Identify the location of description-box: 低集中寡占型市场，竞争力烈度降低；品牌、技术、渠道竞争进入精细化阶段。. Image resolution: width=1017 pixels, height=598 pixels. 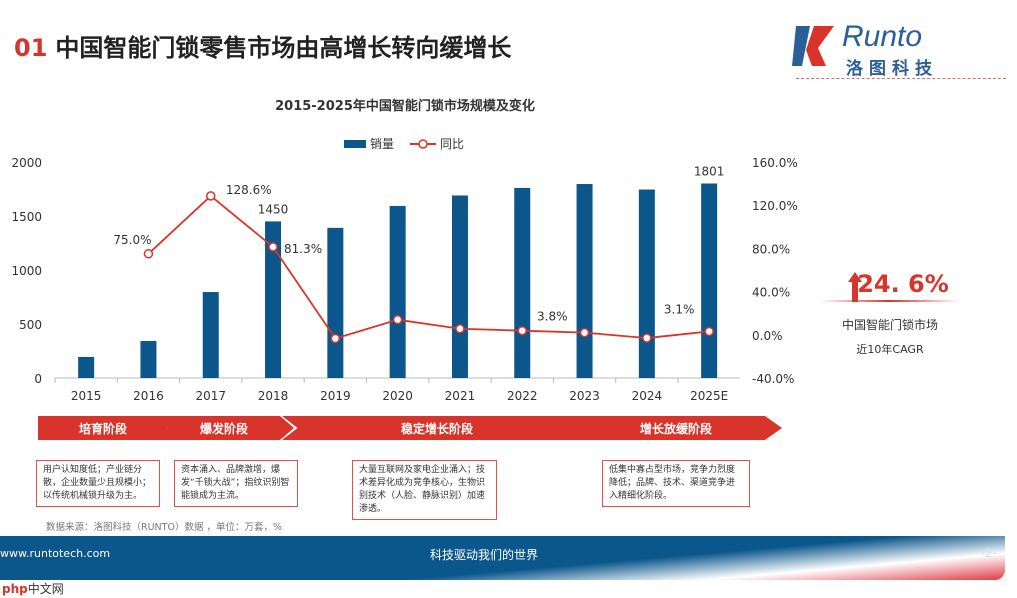
(676, 483).